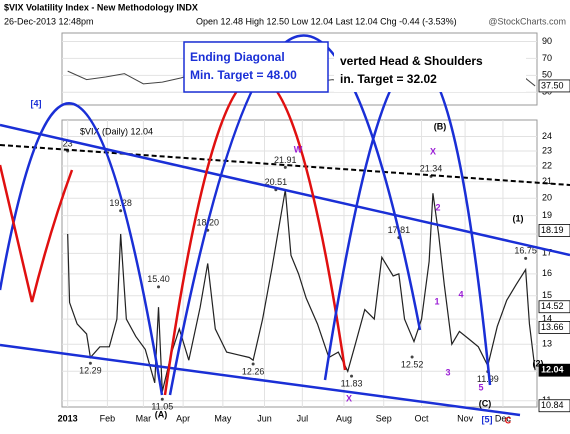  I want to click on peak-label: 20.51, so click(276, 182).